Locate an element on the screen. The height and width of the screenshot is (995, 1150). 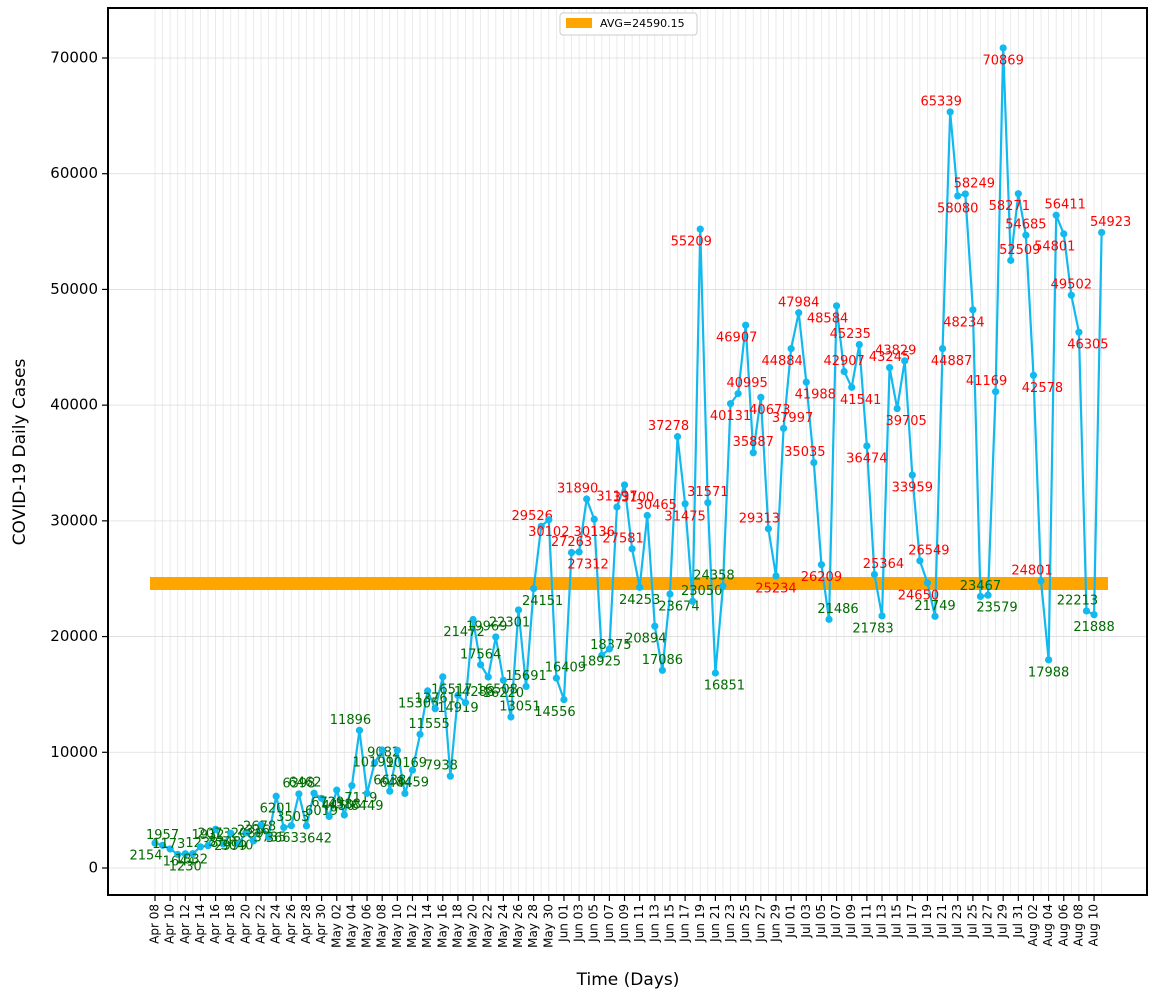
data-label: 24650 is located at coordinates (918, 595).